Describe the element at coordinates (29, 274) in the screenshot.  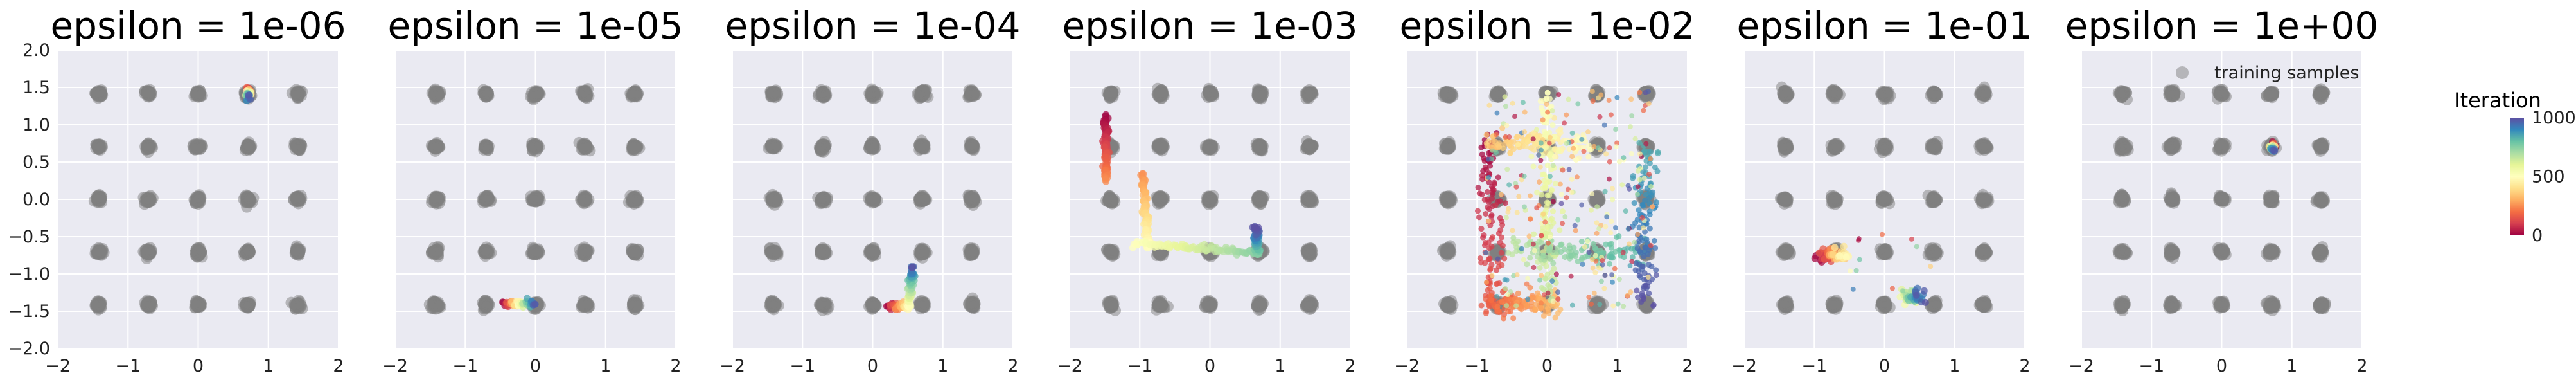
I see `y-tick-label: −1.0` at that location.